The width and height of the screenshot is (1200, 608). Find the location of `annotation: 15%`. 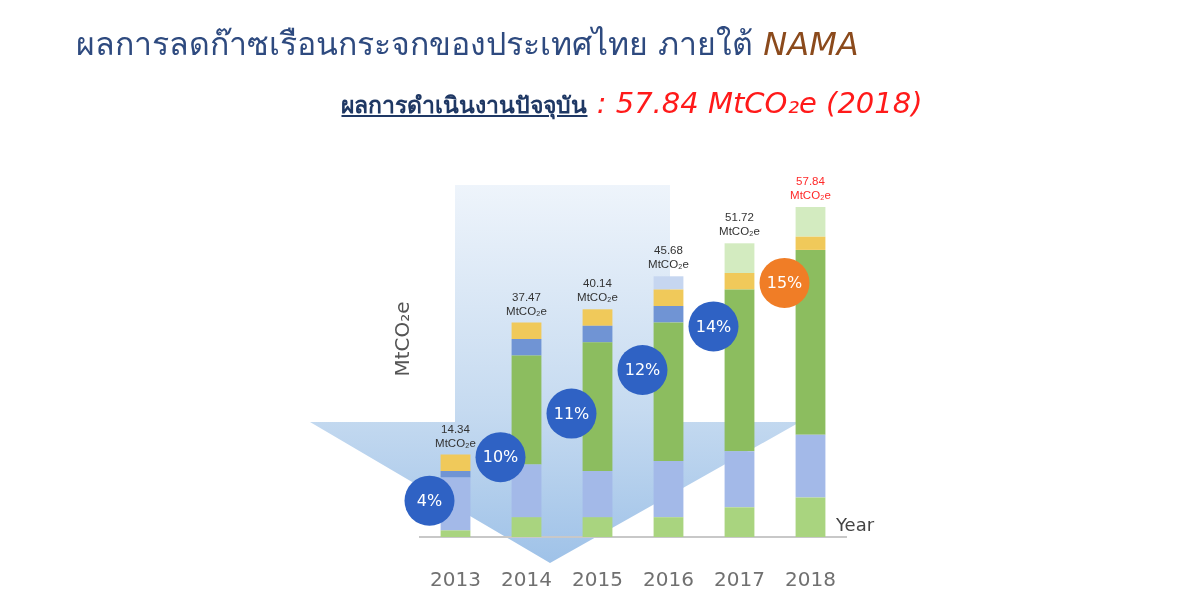

annotation: 15% is located at coordinates (784, 283).